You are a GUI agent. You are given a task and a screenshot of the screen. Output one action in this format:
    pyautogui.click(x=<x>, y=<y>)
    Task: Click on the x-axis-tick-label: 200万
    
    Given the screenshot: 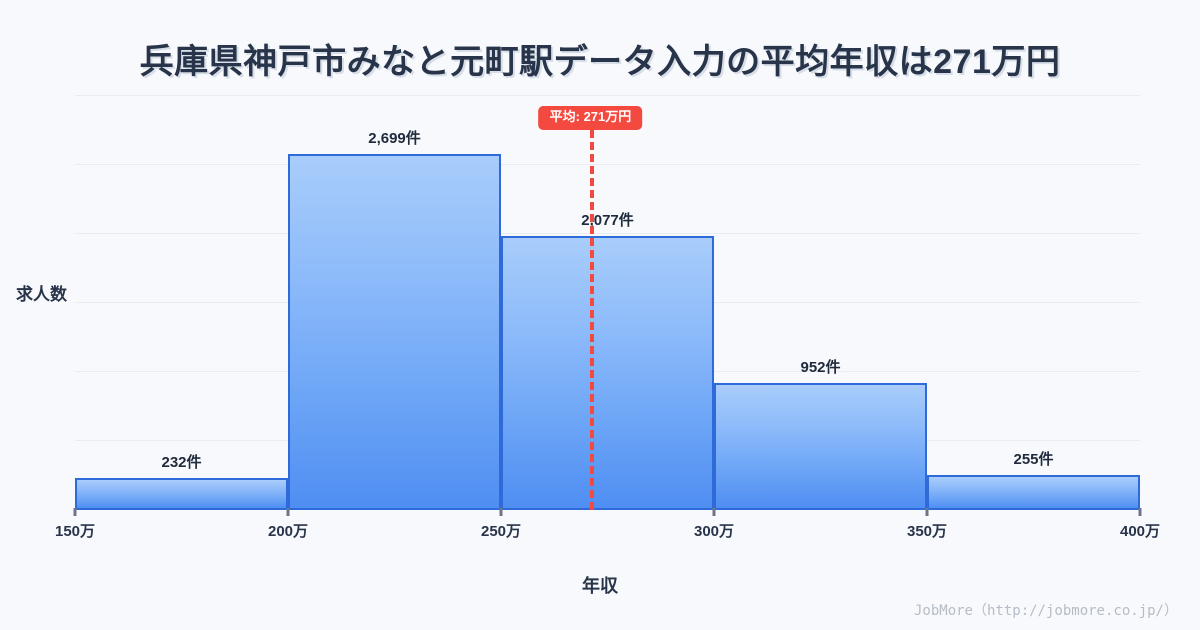 What is the action you would take?
    pyautogui.click(x=288, y=531)
    